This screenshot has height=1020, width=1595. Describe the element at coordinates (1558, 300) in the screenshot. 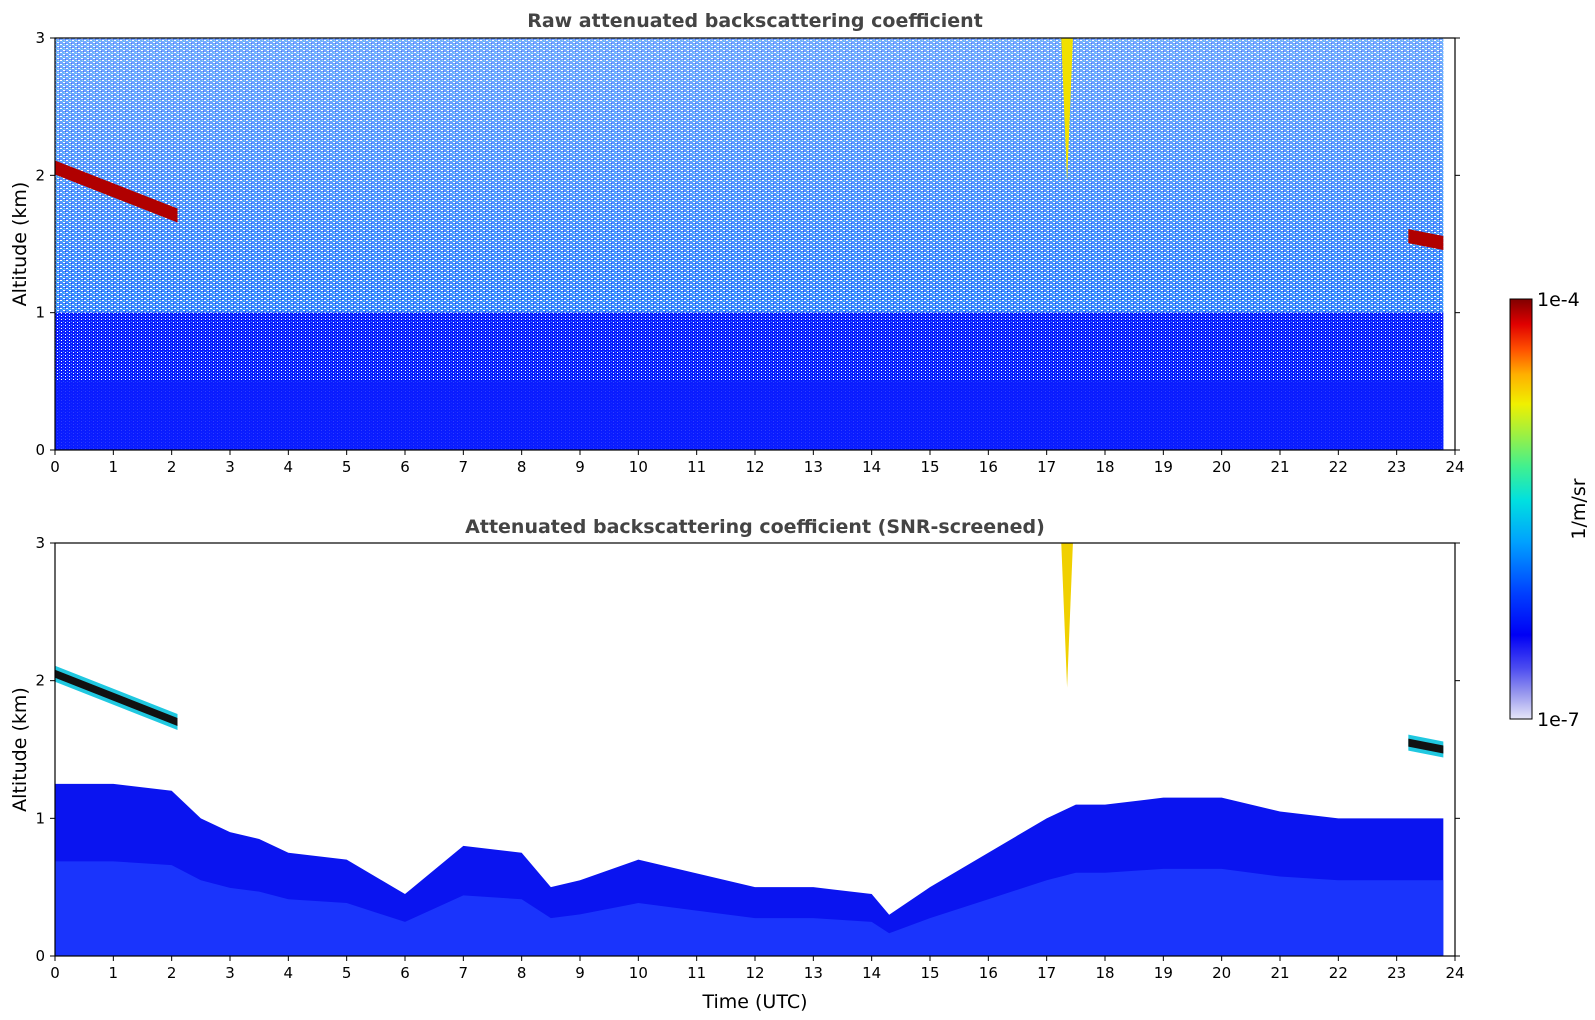

I see `colorbar-max-label: 1e-4` at that location.